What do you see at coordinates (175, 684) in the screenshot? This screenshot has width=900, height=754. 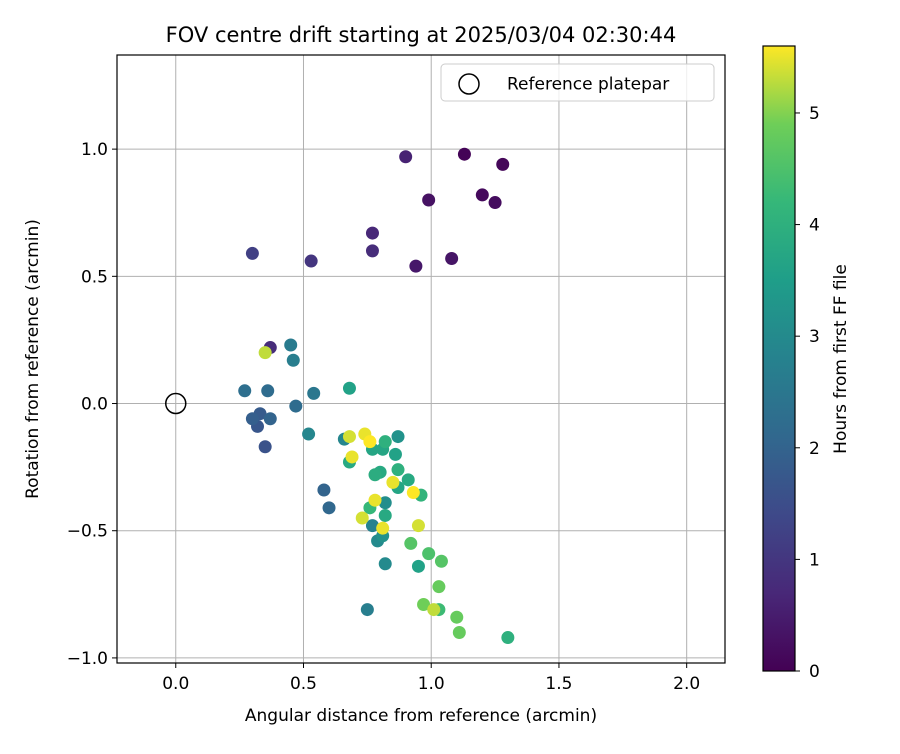 I see `x-tick-label: 0.0` at bounding box center [175, 684].